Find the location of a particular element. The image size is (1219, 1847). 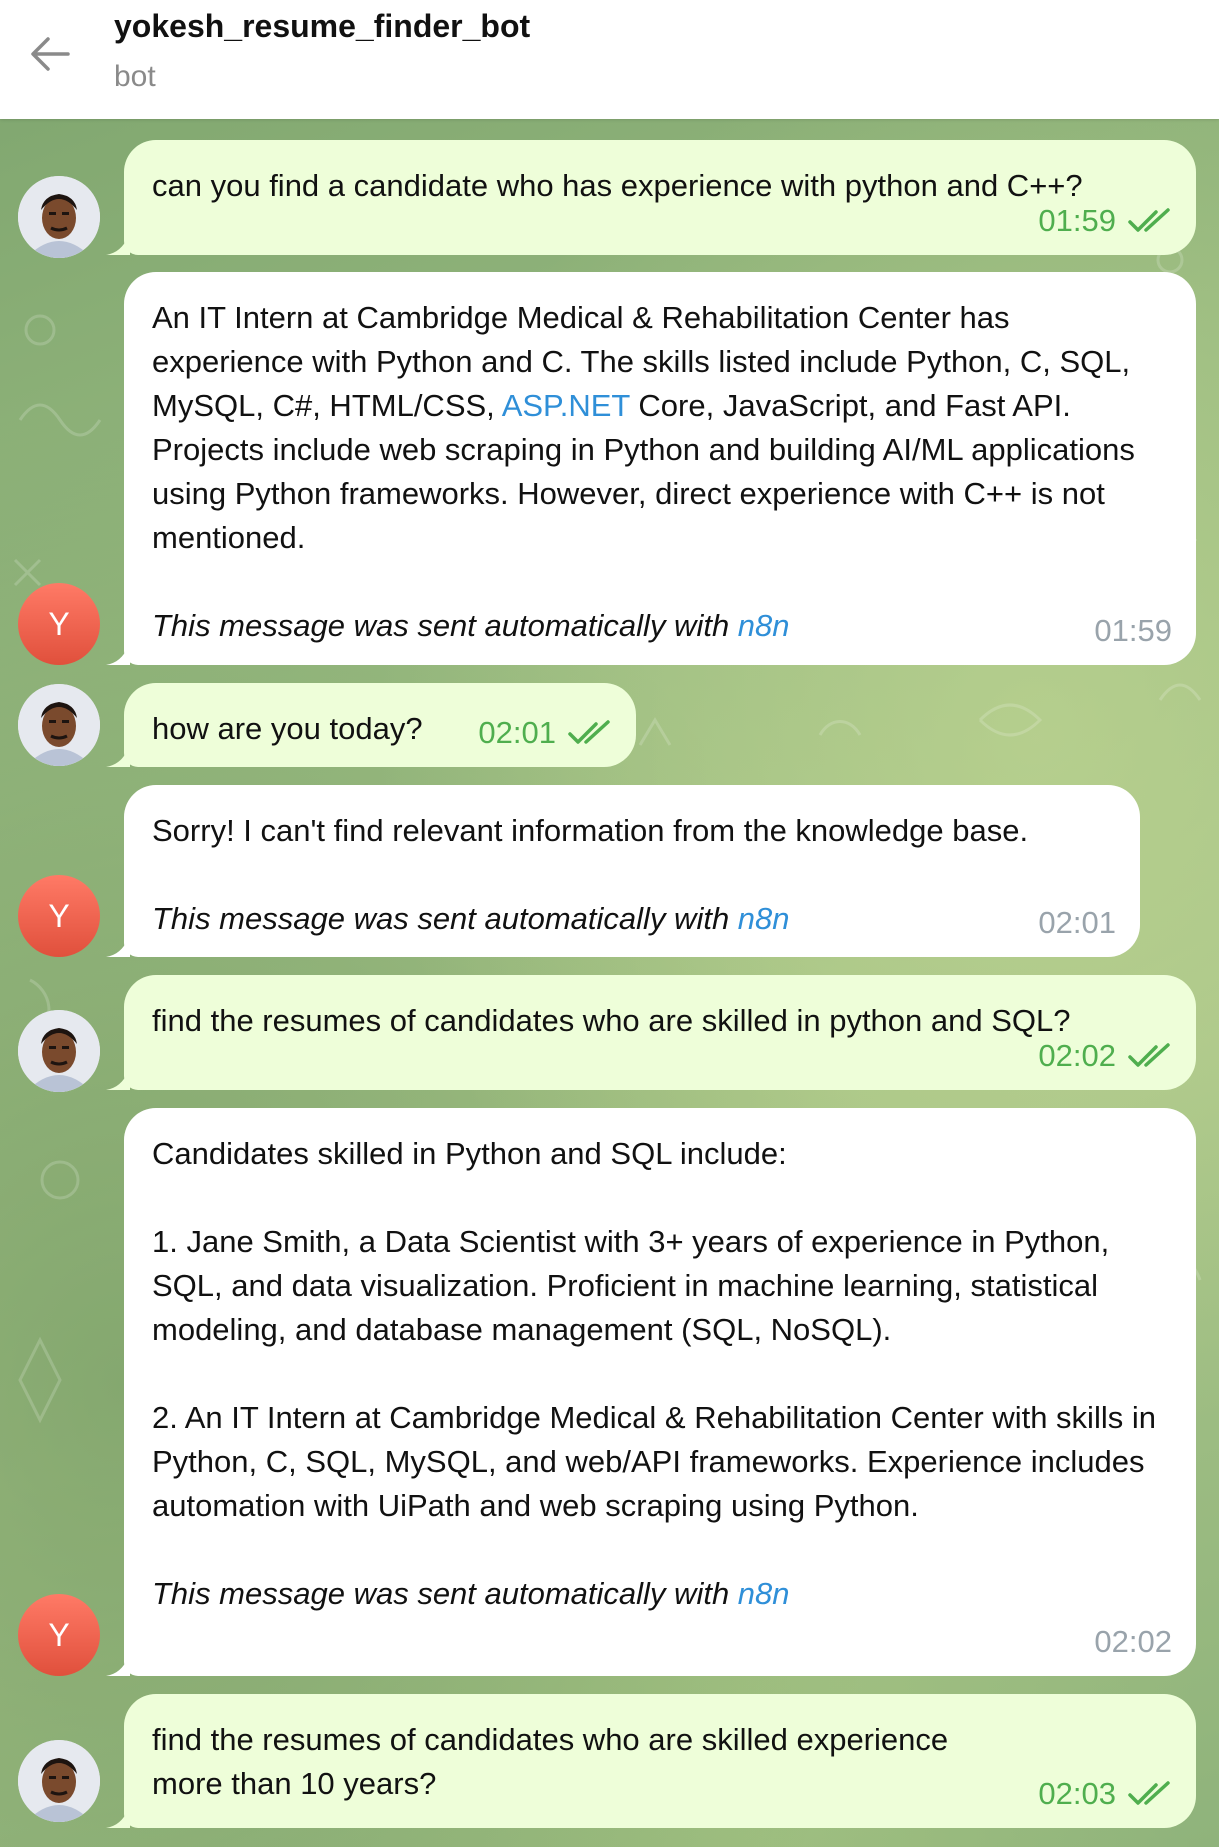

message-time: 02:03 is located at coordinates (1077, 1793).